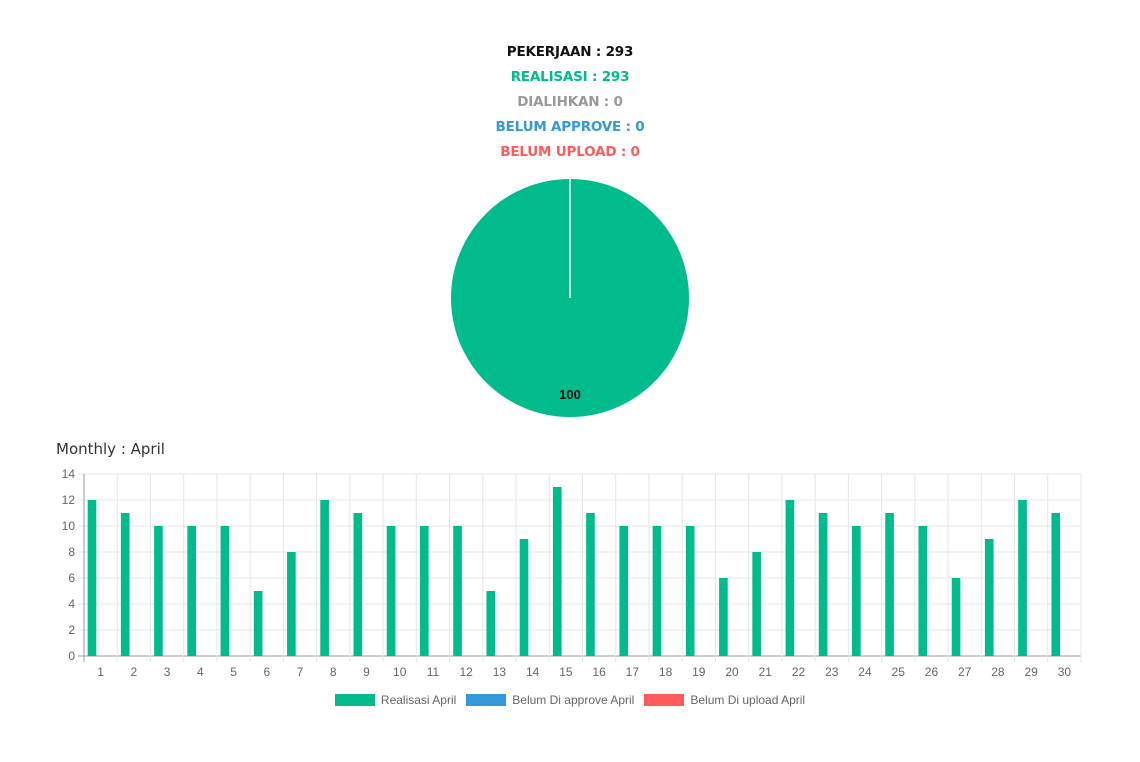  What do you see at coordinates (573, 700) in the screenshot?
I see `legend-label: Belum Di approve April` at bounding box center [573, 700].